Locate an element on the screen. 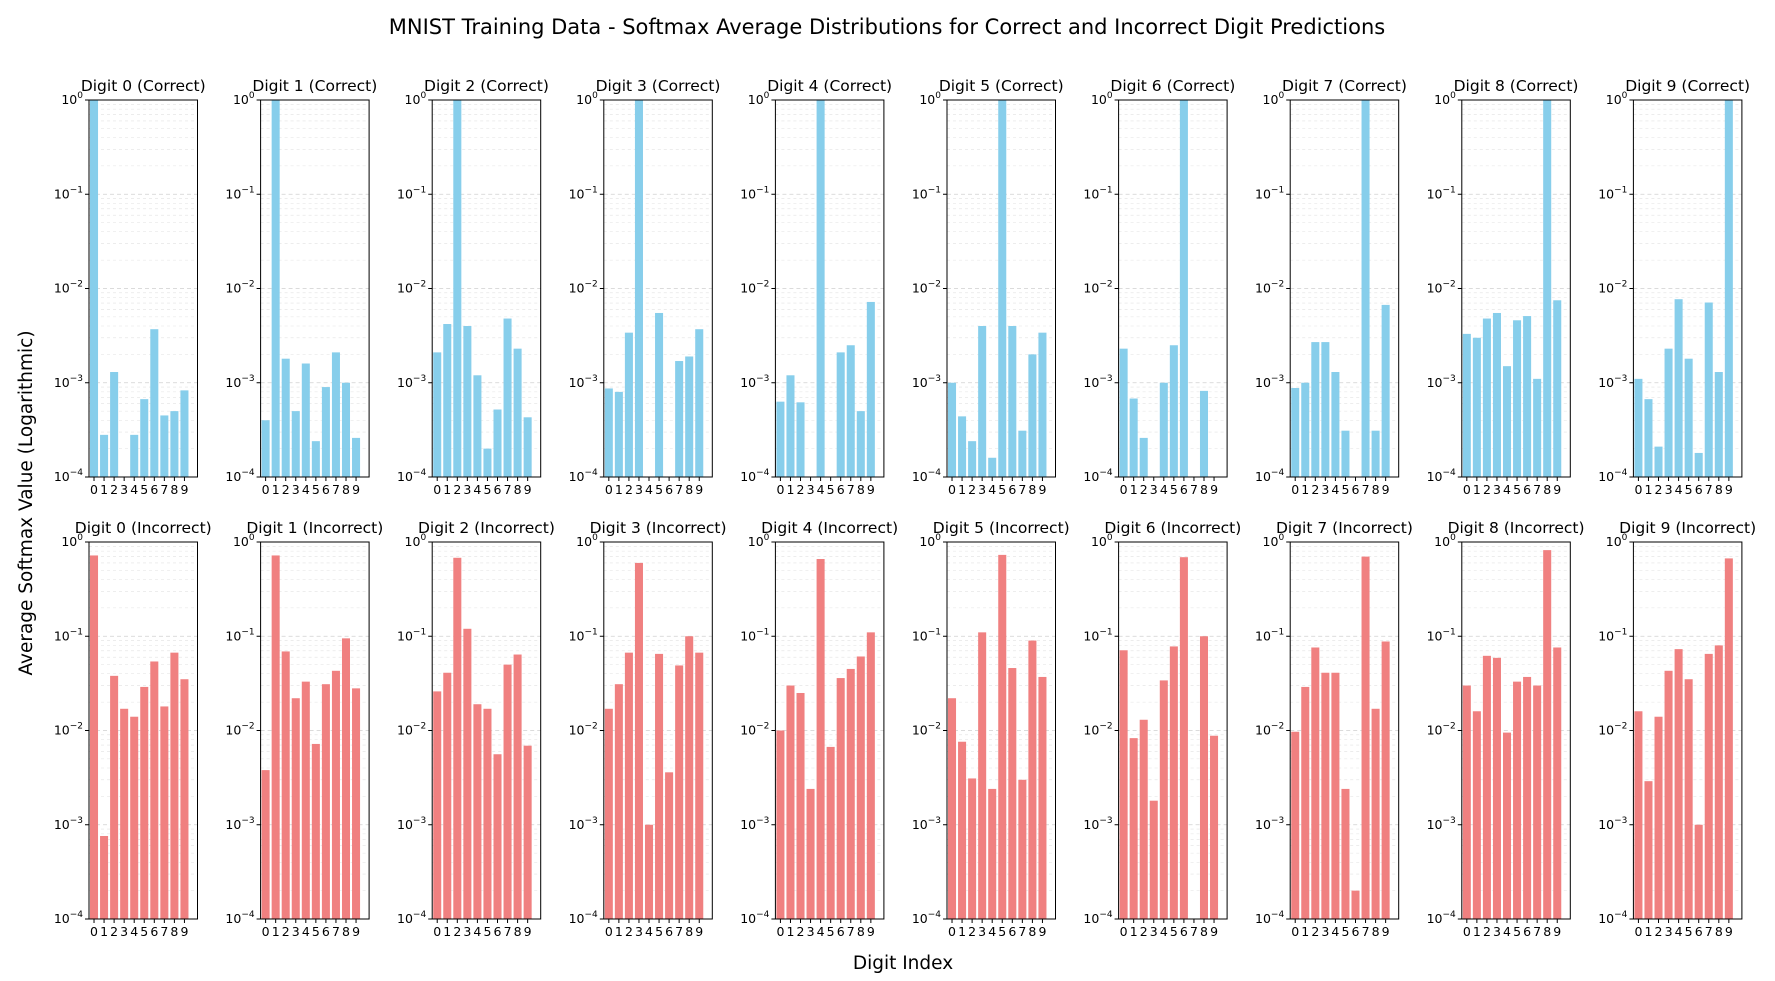  subplot-title: Digit 3 (Incorrect) is located at coordinates (658, 528).